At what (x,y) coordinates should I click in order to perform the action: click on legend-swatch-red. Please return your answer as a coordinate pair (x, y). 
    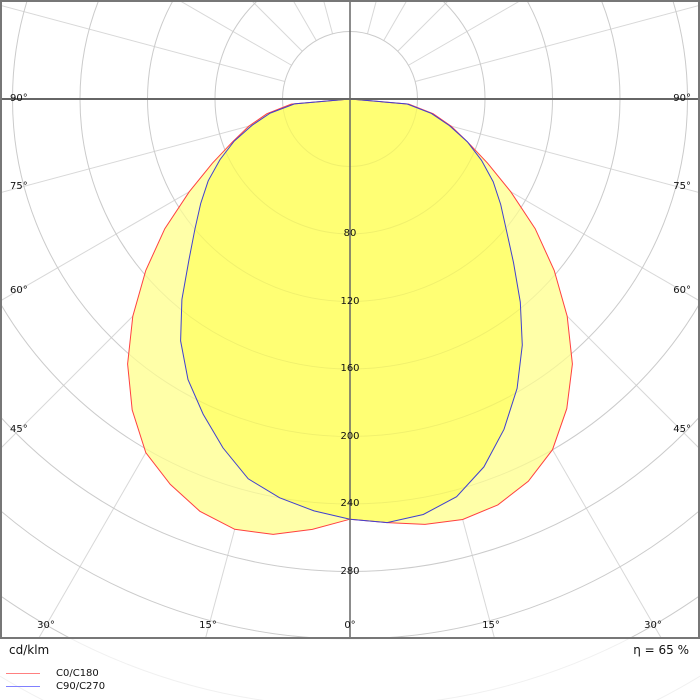
    Looking at the image, I should click on (23, 673).